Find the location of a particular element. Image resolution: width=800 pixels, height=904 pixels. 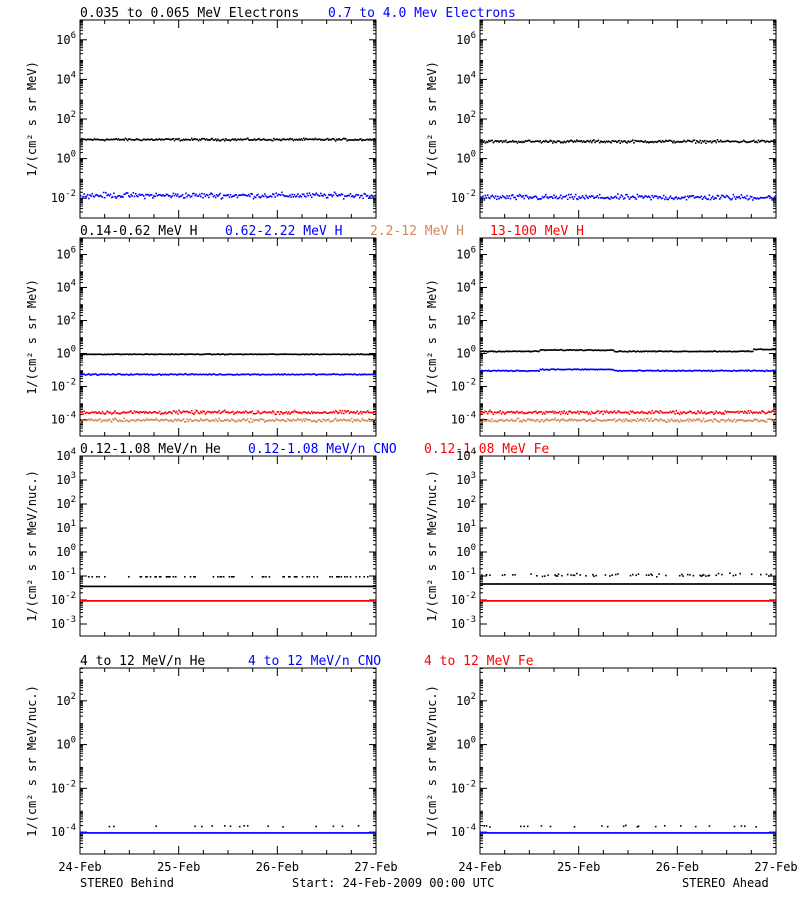

data-points-ahead is located at coordinates (629, 170).